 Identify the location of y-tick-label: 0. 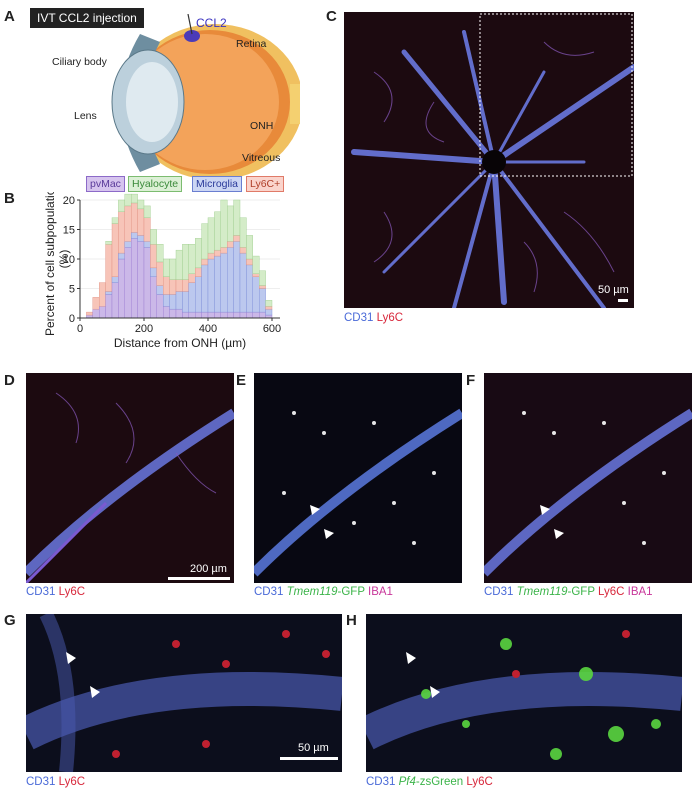
(72, 319).